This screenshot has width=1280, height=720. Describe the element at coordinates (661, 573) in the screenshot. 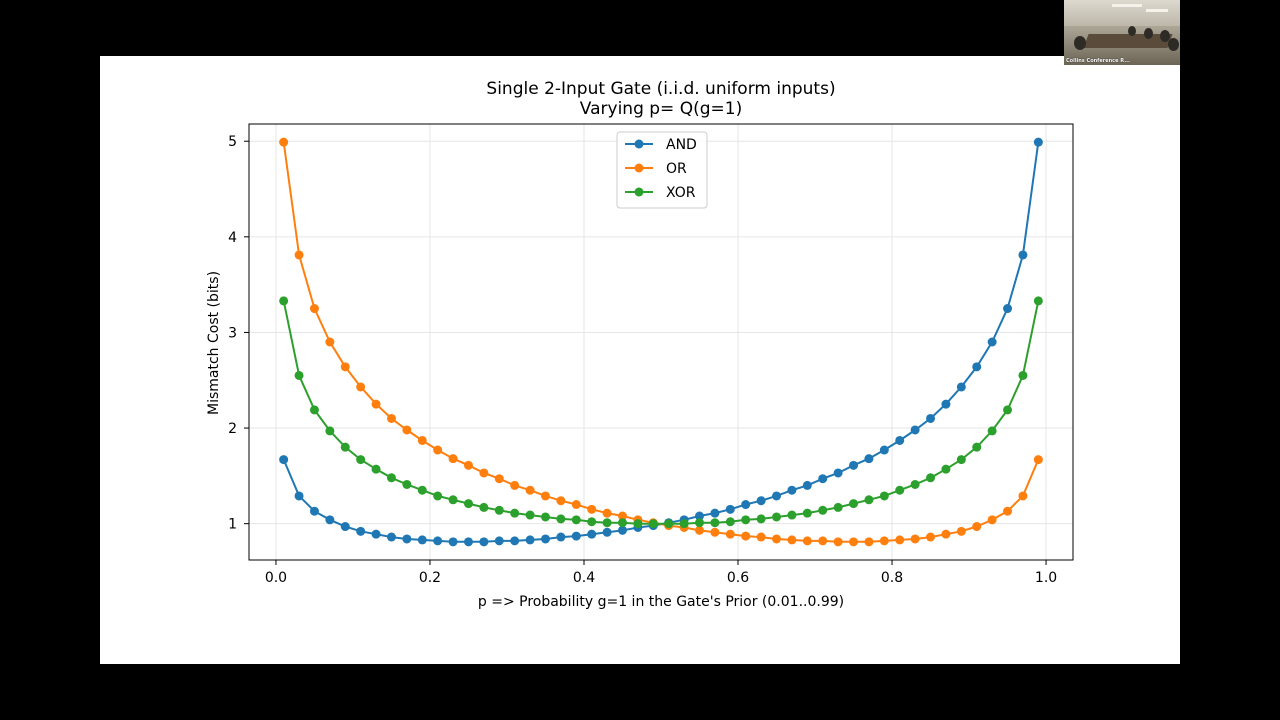

I see `x-axis: 0.0 0.2 0.4 0.6 0.8 1.0` at that location.